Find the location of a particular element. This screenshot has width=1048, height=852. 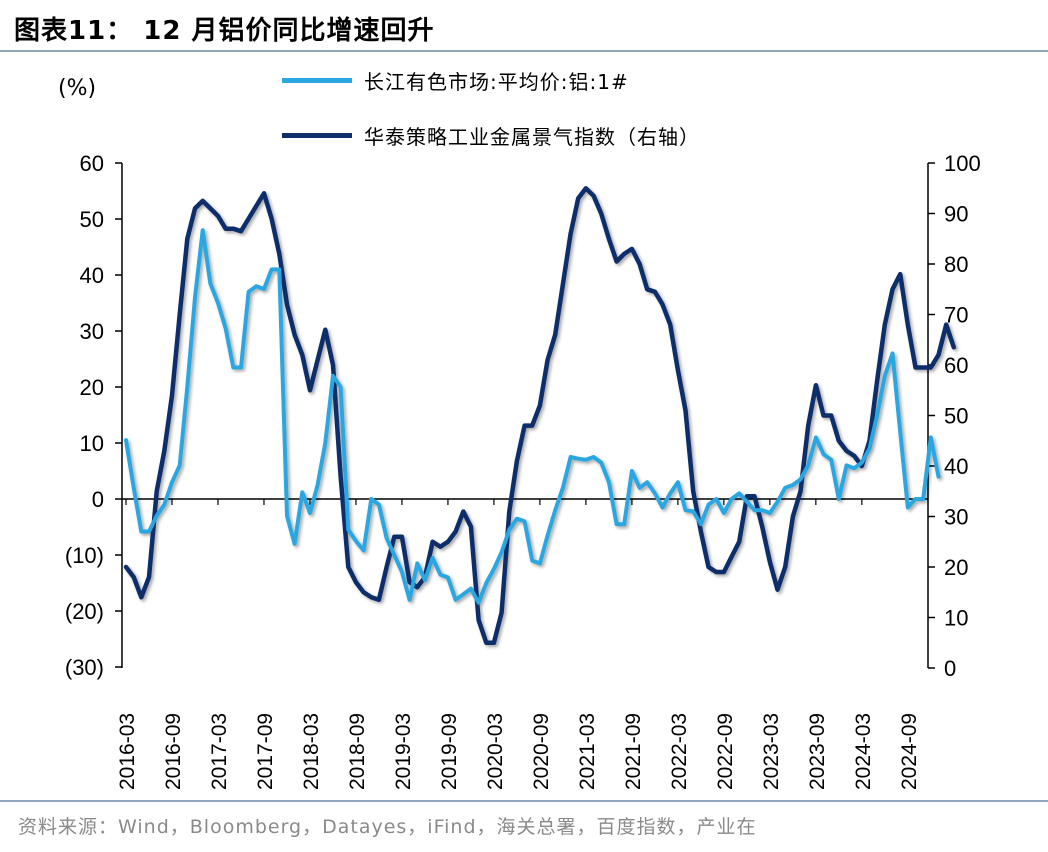

right-axis-tick-label: 0 is located at coordinates (950, 668).